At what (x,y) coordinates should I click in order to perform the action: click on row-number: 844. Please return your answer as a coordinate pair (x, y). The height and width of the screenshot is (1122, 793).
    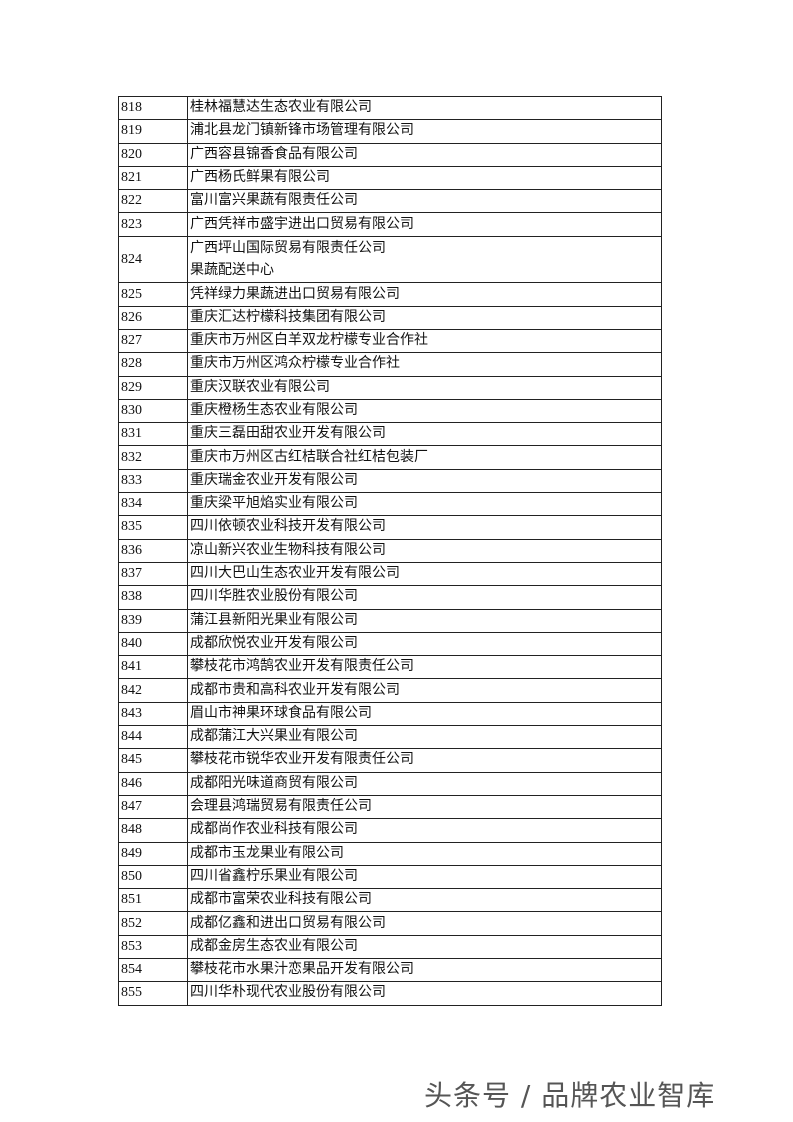
    Looking at the image, I should click on (153, 737).